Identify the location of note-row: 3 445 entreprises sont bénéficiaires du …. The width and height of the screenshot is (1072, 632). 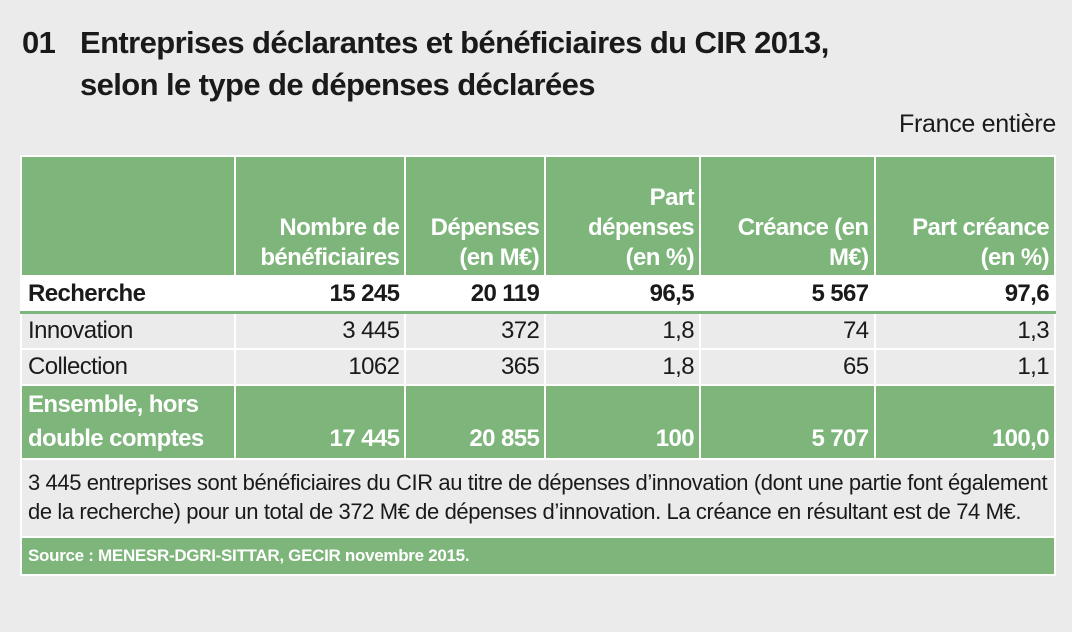
(538, 498).